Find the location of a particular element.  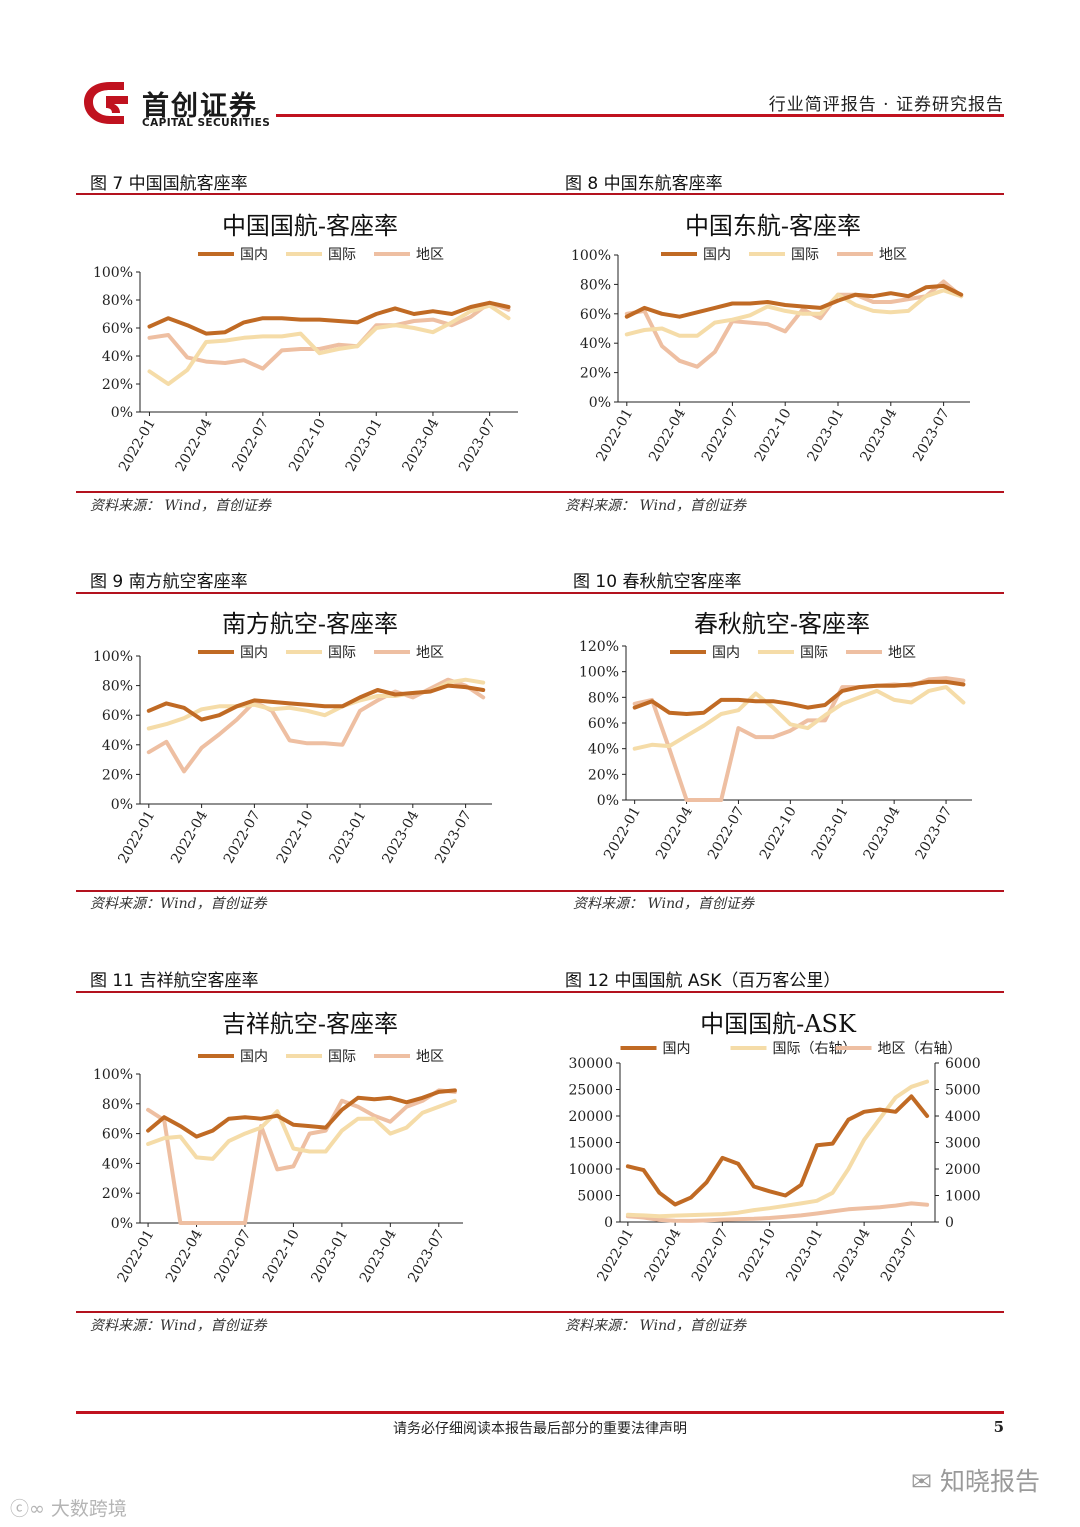

chart10-y-tick-label: 0% is located at coordinates (608, 801).